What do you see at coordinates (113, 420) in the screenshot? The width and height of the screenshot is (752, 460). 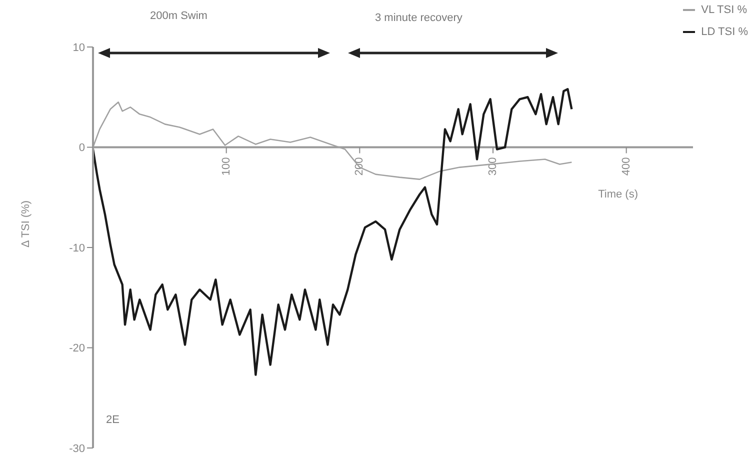 I see `annotation: 2E` at bounding box center [113, 420].